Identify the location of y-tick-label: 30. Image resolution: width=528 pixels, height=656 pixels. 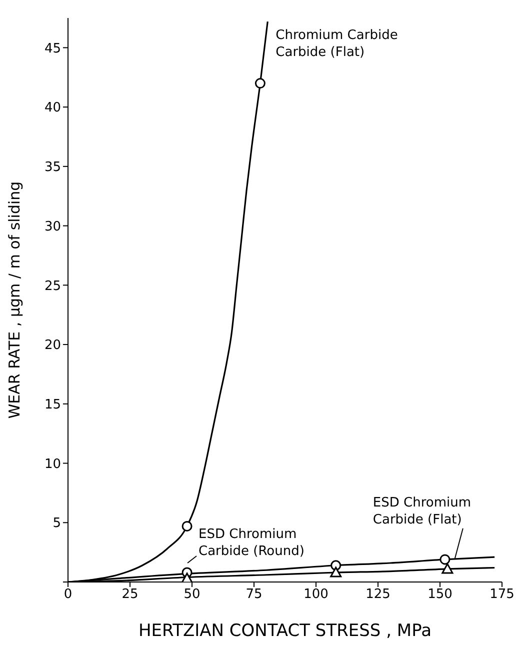
(52, 226).